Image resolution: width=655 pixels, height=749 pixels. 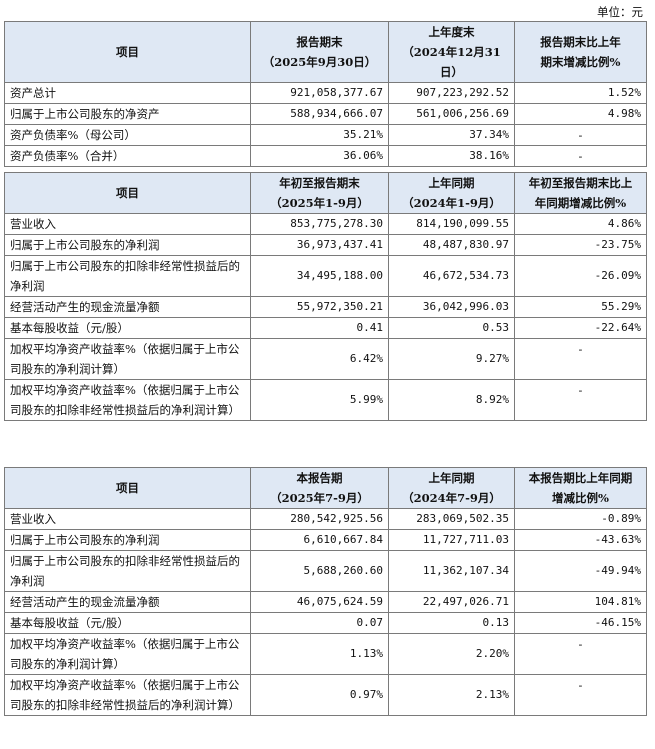 I want to click on header-prior-year-end: 上年度末 （2024年12月31日）, so click(x=451, y=52).